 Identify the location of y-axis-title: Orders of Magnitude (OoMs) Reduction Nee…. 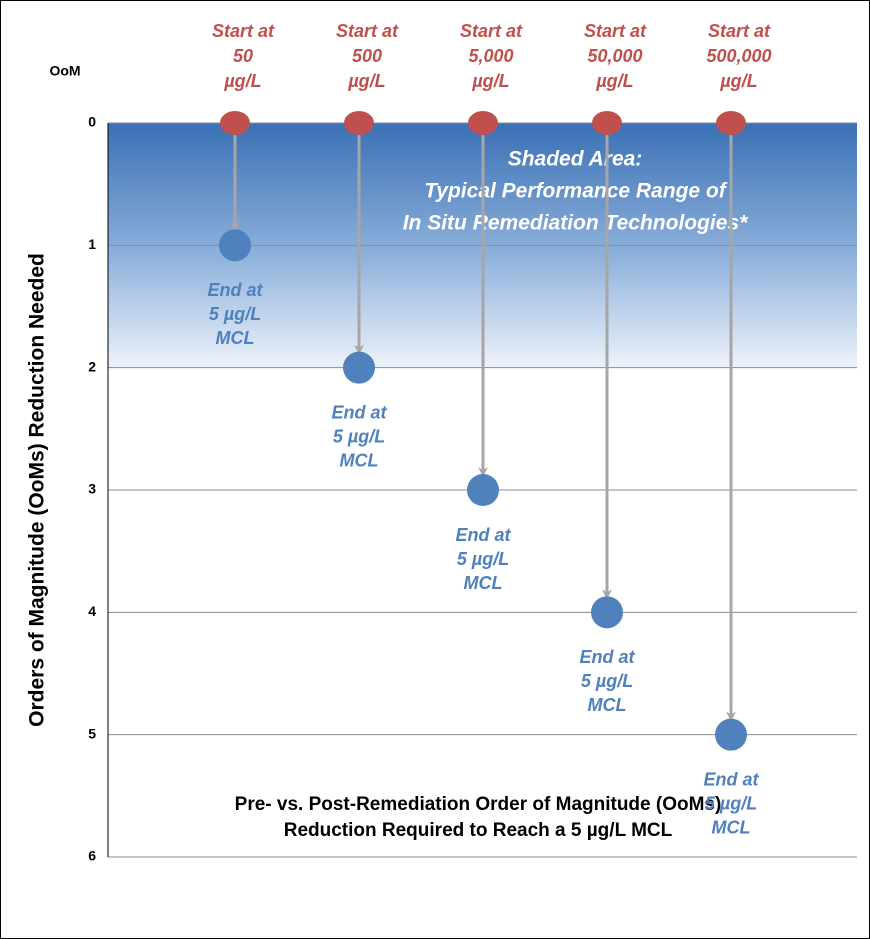
(37, 490).